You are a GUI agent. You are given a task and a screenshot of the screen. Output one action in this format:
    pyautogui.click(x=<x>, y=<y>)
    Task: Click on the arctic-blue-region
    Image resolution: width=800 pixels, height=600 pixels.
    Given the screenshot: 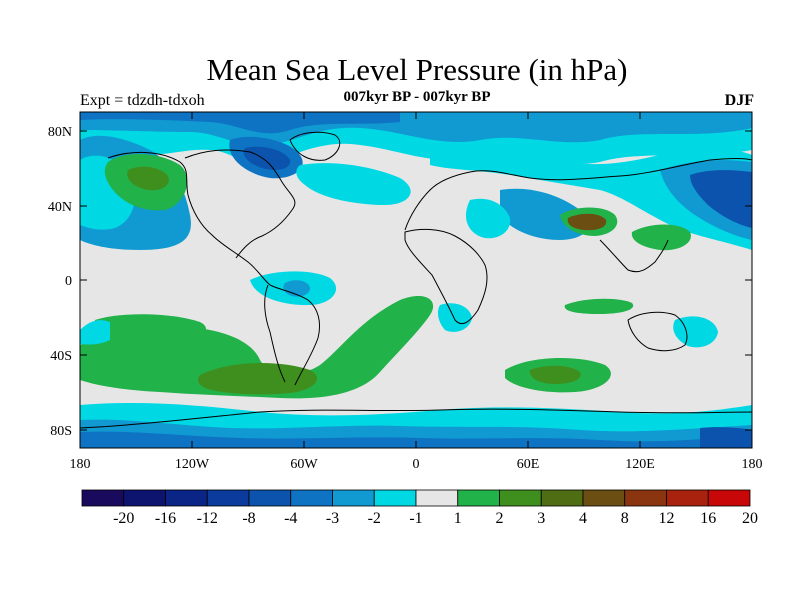 What is the action you would take?
    pyautogui.click(x=240, y=123)
    